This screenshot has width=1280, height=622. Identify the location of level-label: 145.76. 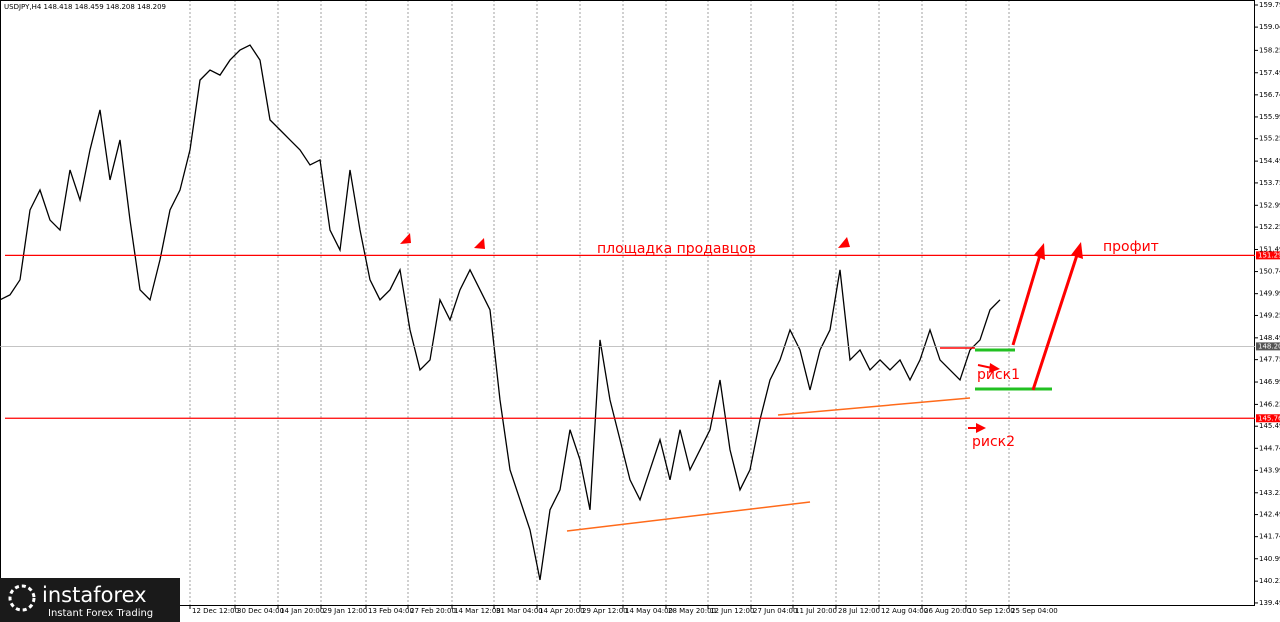
(1269, 418).